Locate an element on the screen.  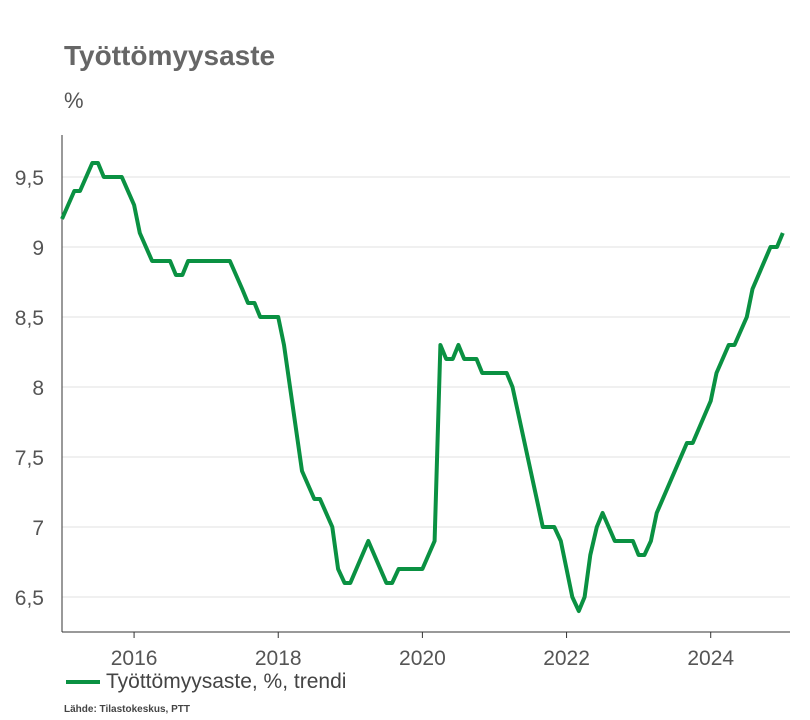
legend-swatch is located at coordinates (83, 682).